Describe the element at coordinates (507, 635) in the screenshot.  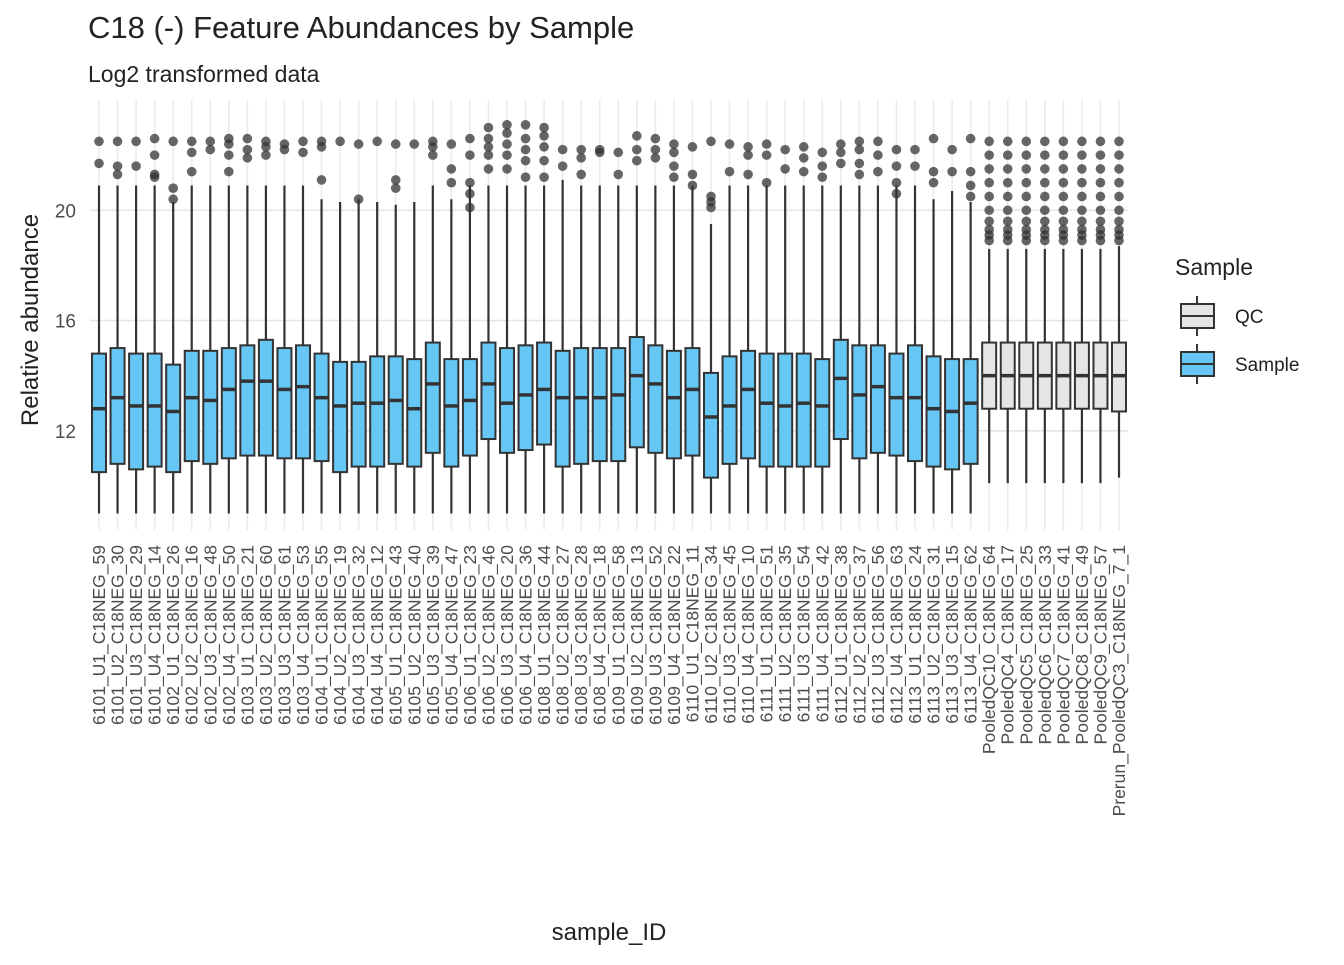
I see `x-tick-label: 6106_U3_C18NEG_20` at that location.